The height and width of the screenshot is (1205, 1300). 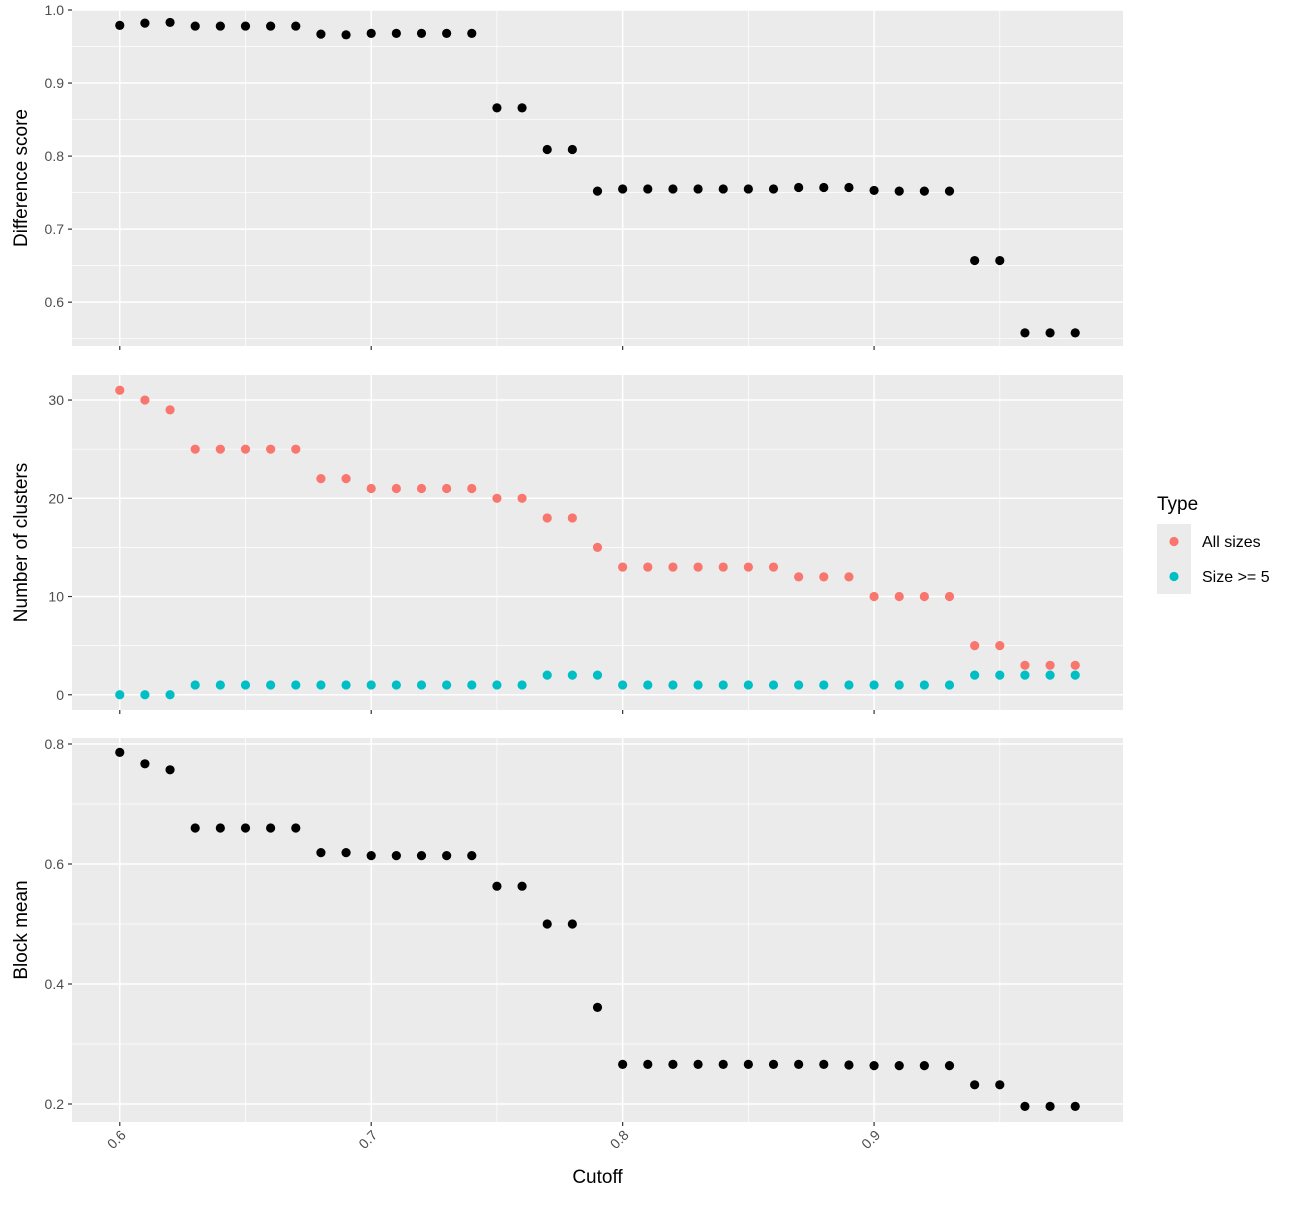 I want to click on y-tick-label: 0.7, so click(x=55, y=229).